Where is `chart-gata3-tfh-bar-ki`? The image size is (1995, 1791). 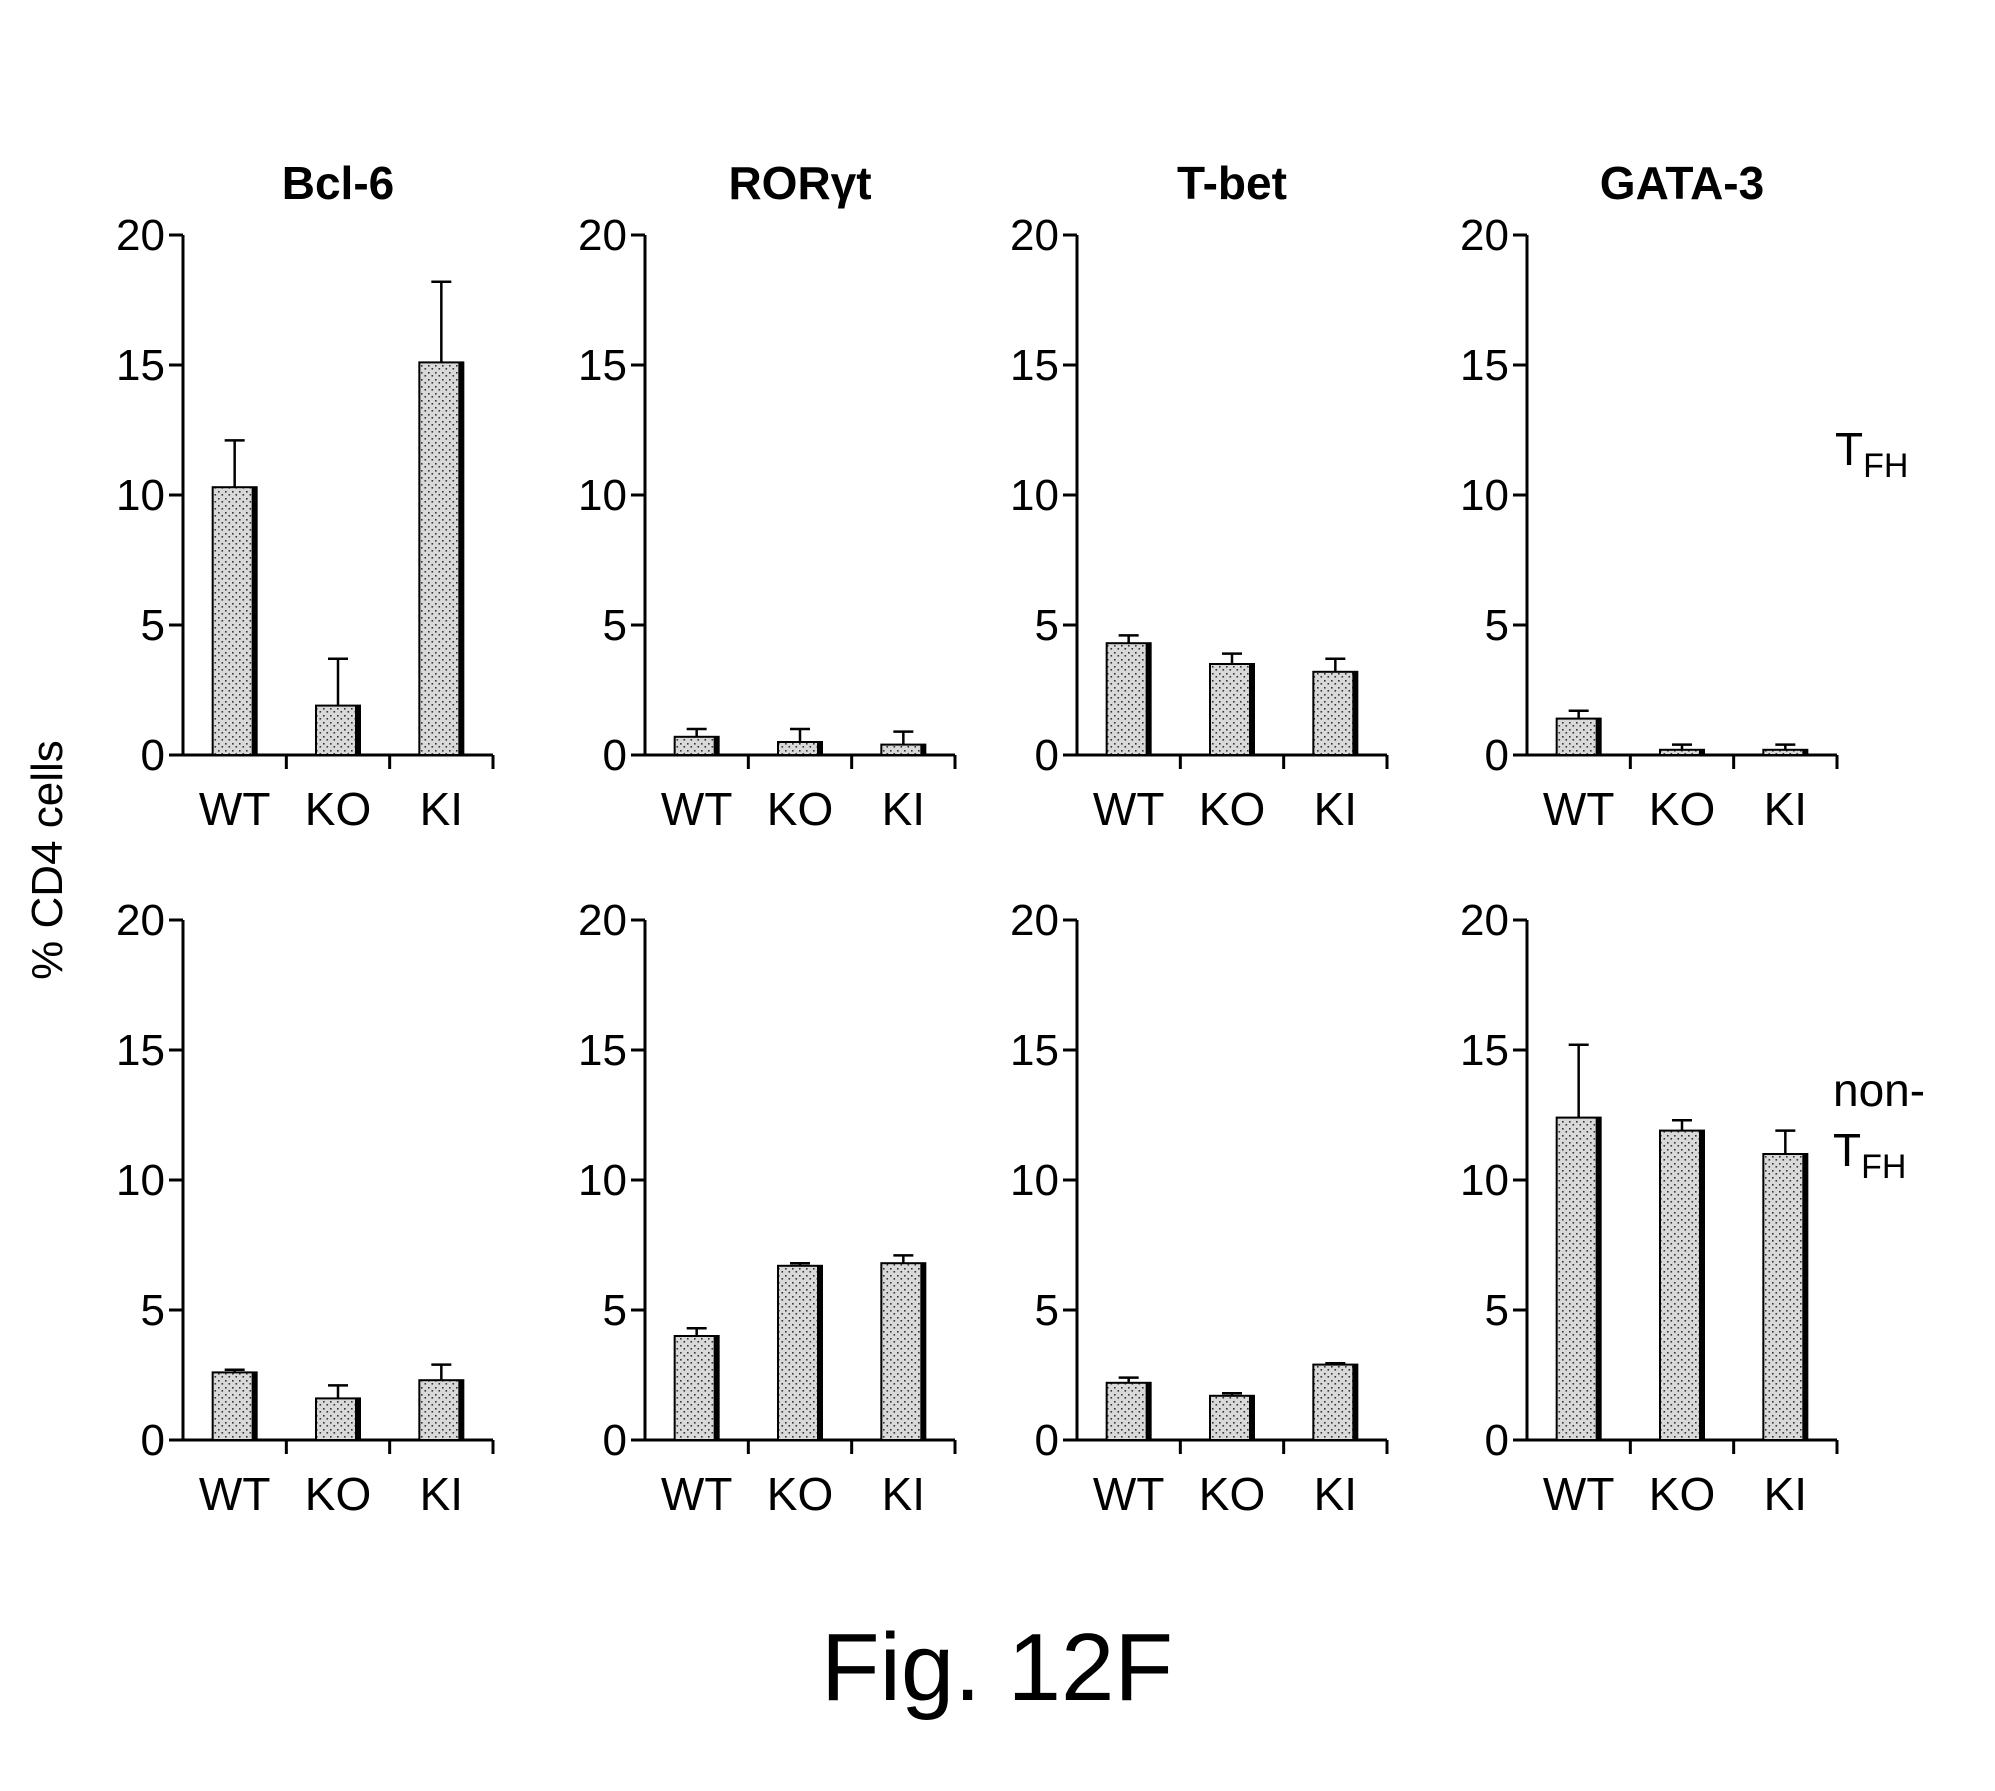 chart-gata3-tfh-bar-ki is located at coordinates (1785, 752).